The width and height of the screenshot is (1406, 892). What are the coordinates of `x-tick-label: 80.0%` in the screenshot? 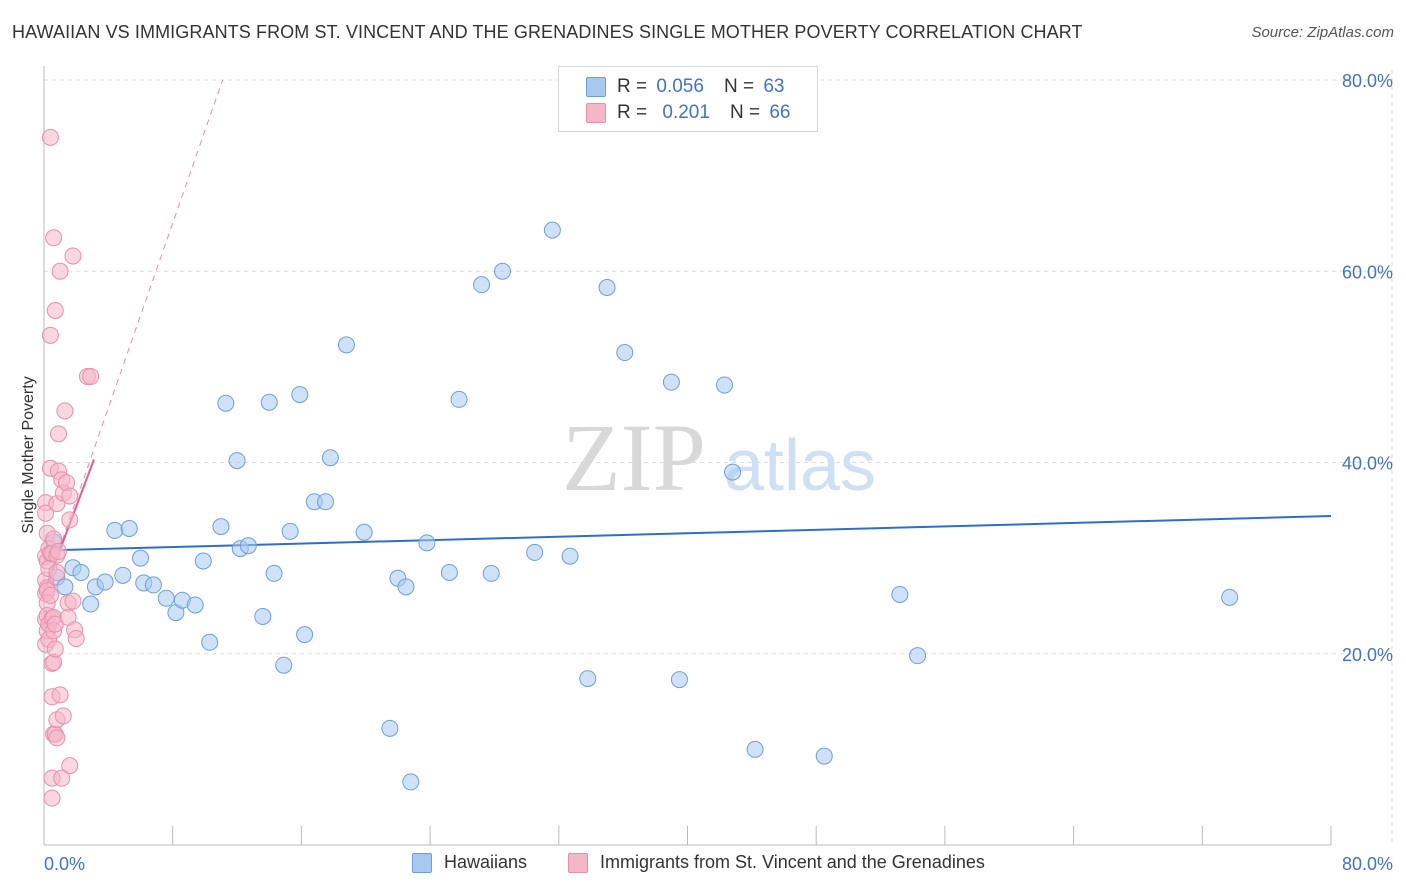 It's located at (1367, 864).